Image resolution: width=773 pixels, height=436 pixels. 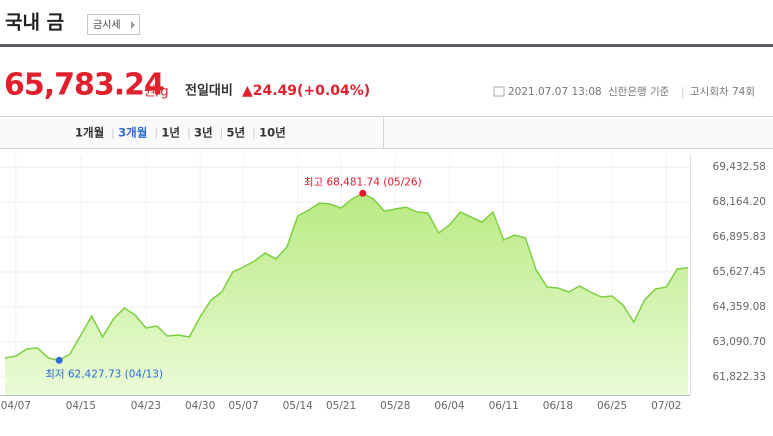 I want to click on max-marker, so click(x=363, y=193).